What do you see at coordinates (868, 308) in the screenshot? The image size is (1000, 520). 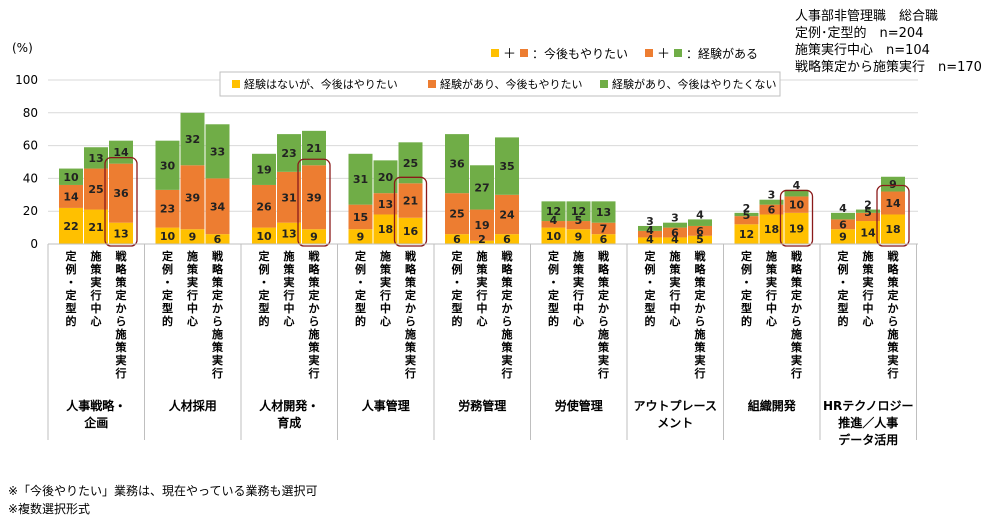 I see `subgroup-label-char: 中` at bounding box center [868, 308].